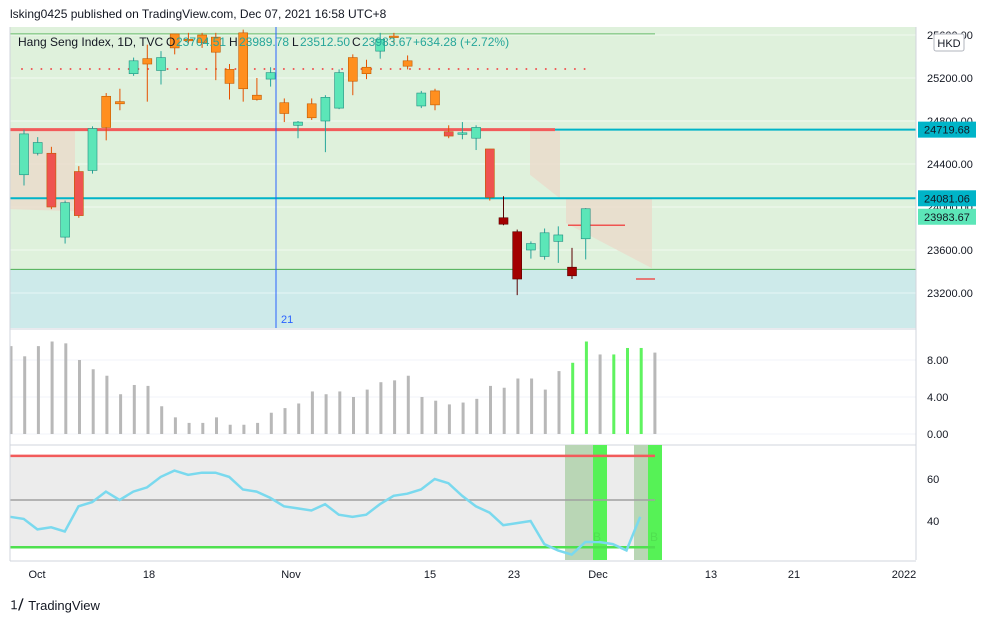 This screenshot has height=623, width=992. Describe the element at coordinates (291, 575) in the screenshot. I see `time-tick-label: Nov` at that location.